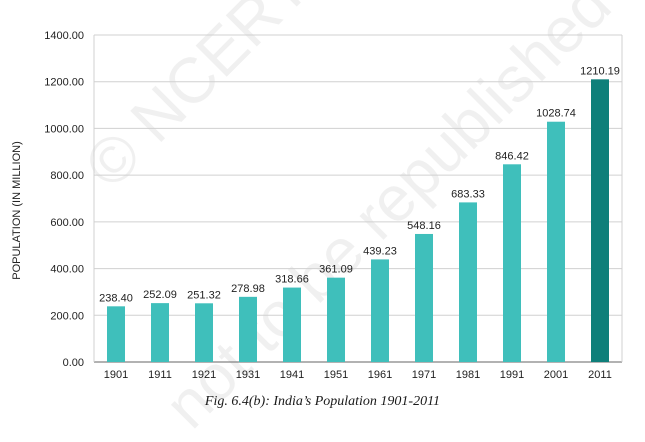 The image size is (645, 442). I want to click on data-label: 683.33, so click(468, 194).